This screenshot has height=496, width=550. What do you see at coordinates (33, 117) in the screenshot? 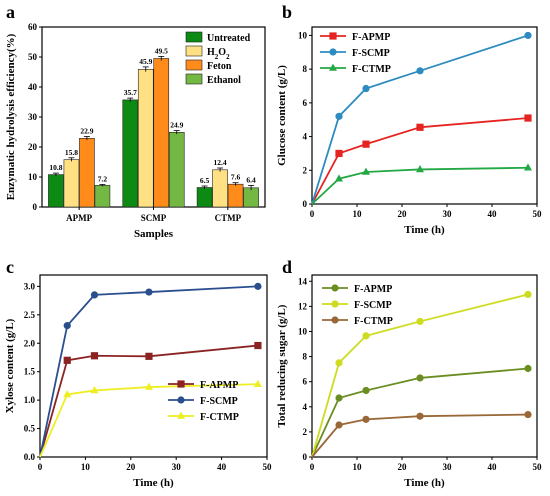
I see `y-tick-label: 30` at bounding box center [33, 117].